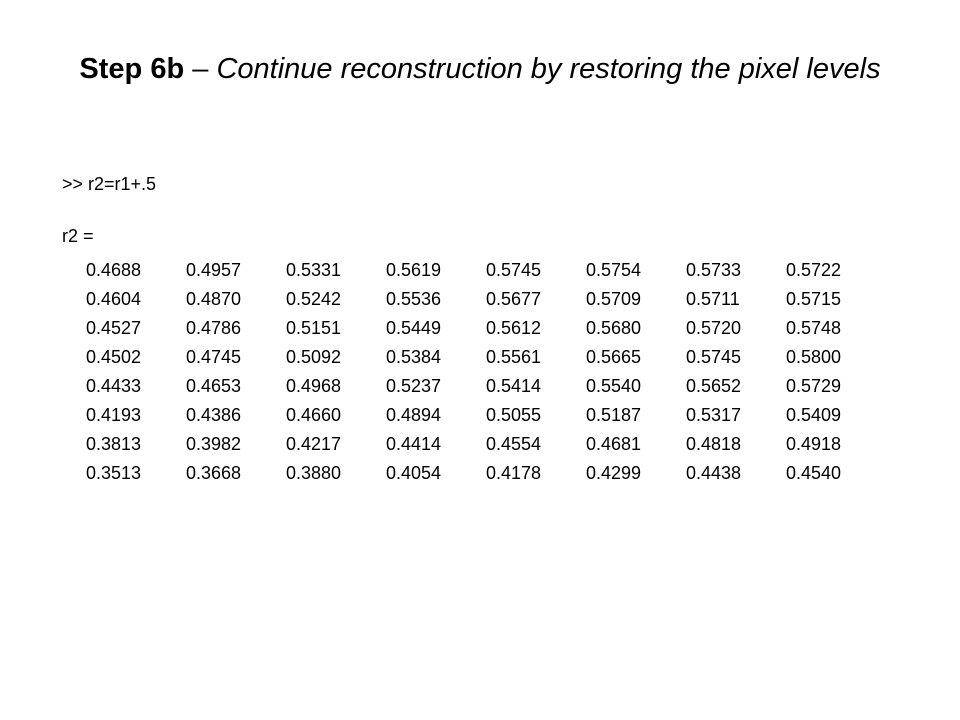  Describe the element at coordinates (214, 299) in the screenshot. I see `matrix-cell: 0.4870` at that location.